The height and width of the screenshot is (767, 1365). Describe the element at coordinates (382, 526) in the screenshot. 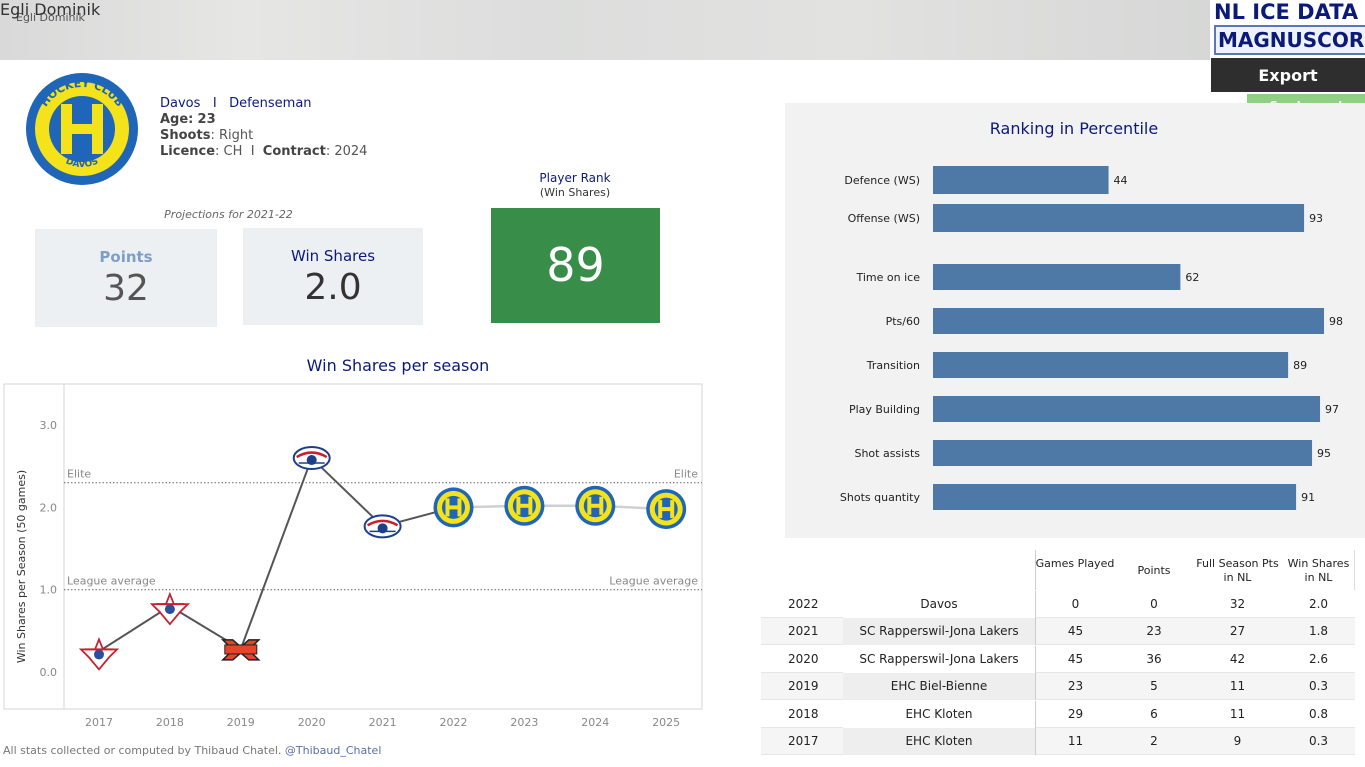

I see `scrj-lakers-logo` at that location.